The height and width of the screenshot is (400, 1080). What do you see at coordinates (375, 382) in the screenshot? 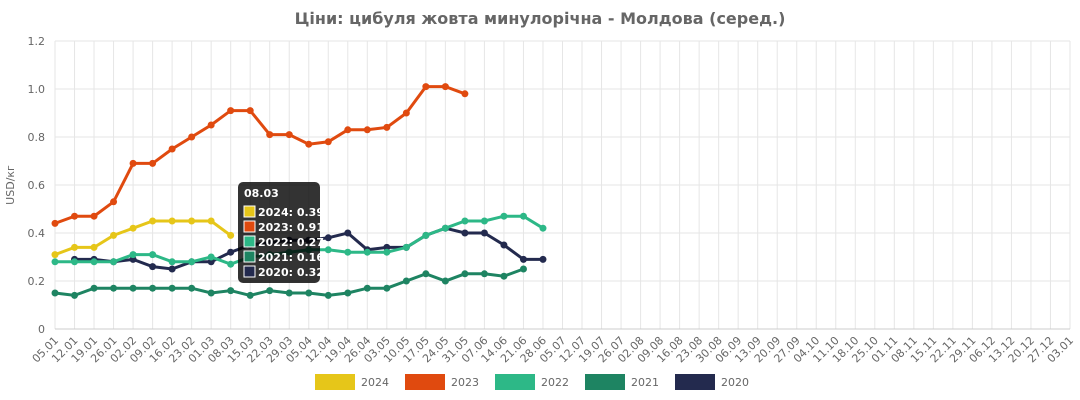
I see `legend-label: 2024` at bounding box center [375, 382].